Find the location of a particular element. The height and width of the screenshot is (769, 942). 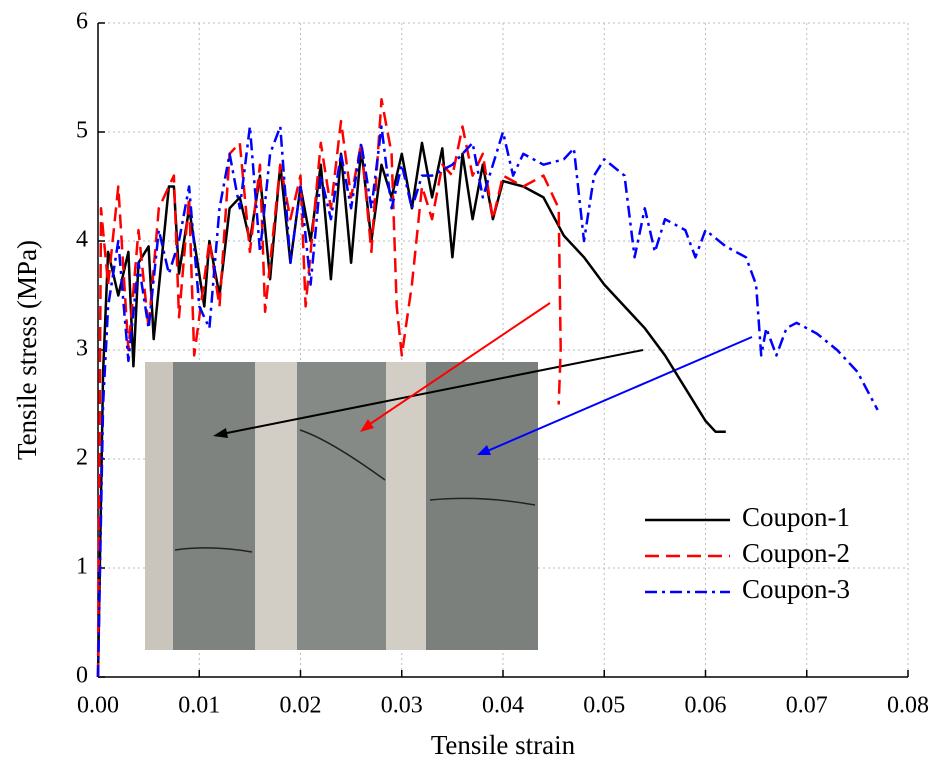

x-tick-label: 0.03 is located at coordinates (402, 706).